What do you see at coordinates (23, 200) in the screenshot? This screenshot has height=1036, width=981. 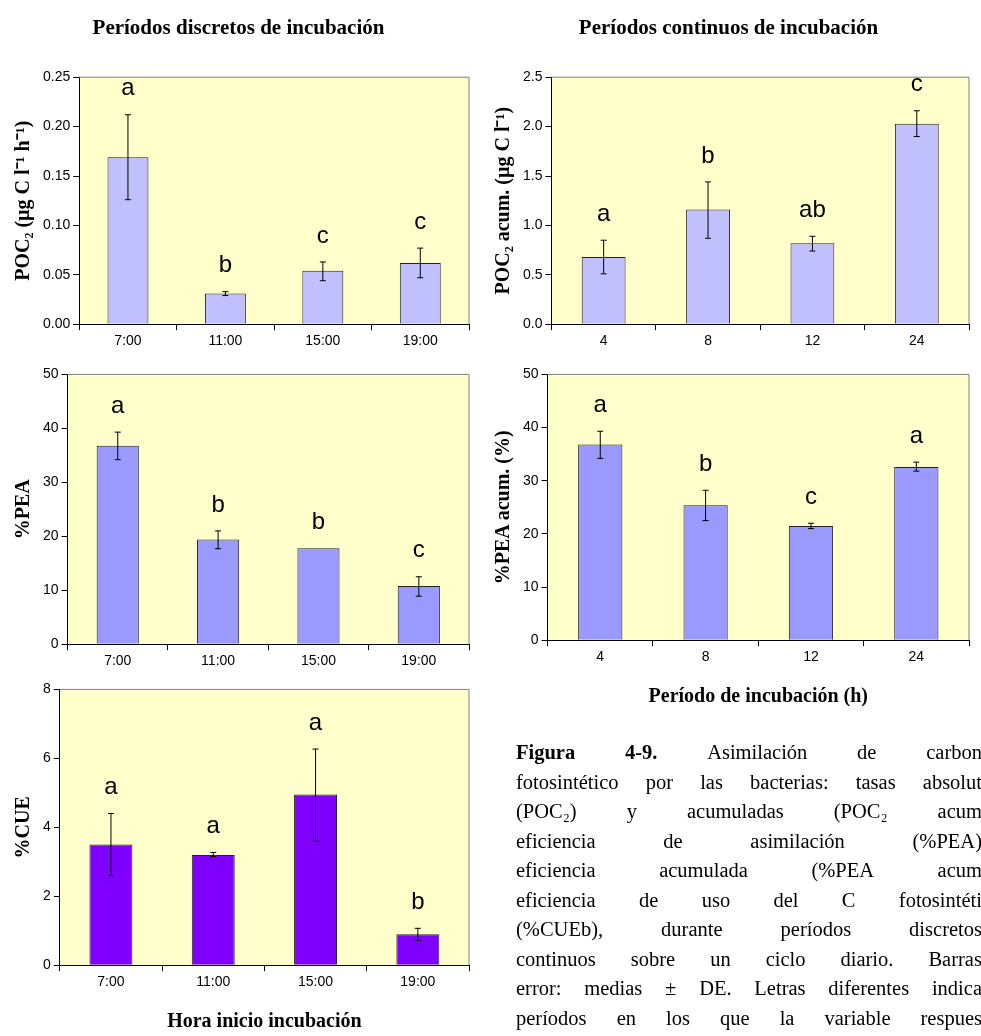 I see `y-axis-title: POC₂ (µg C l⁻¹ h⁻¹)` at bounding box center [23, 200].